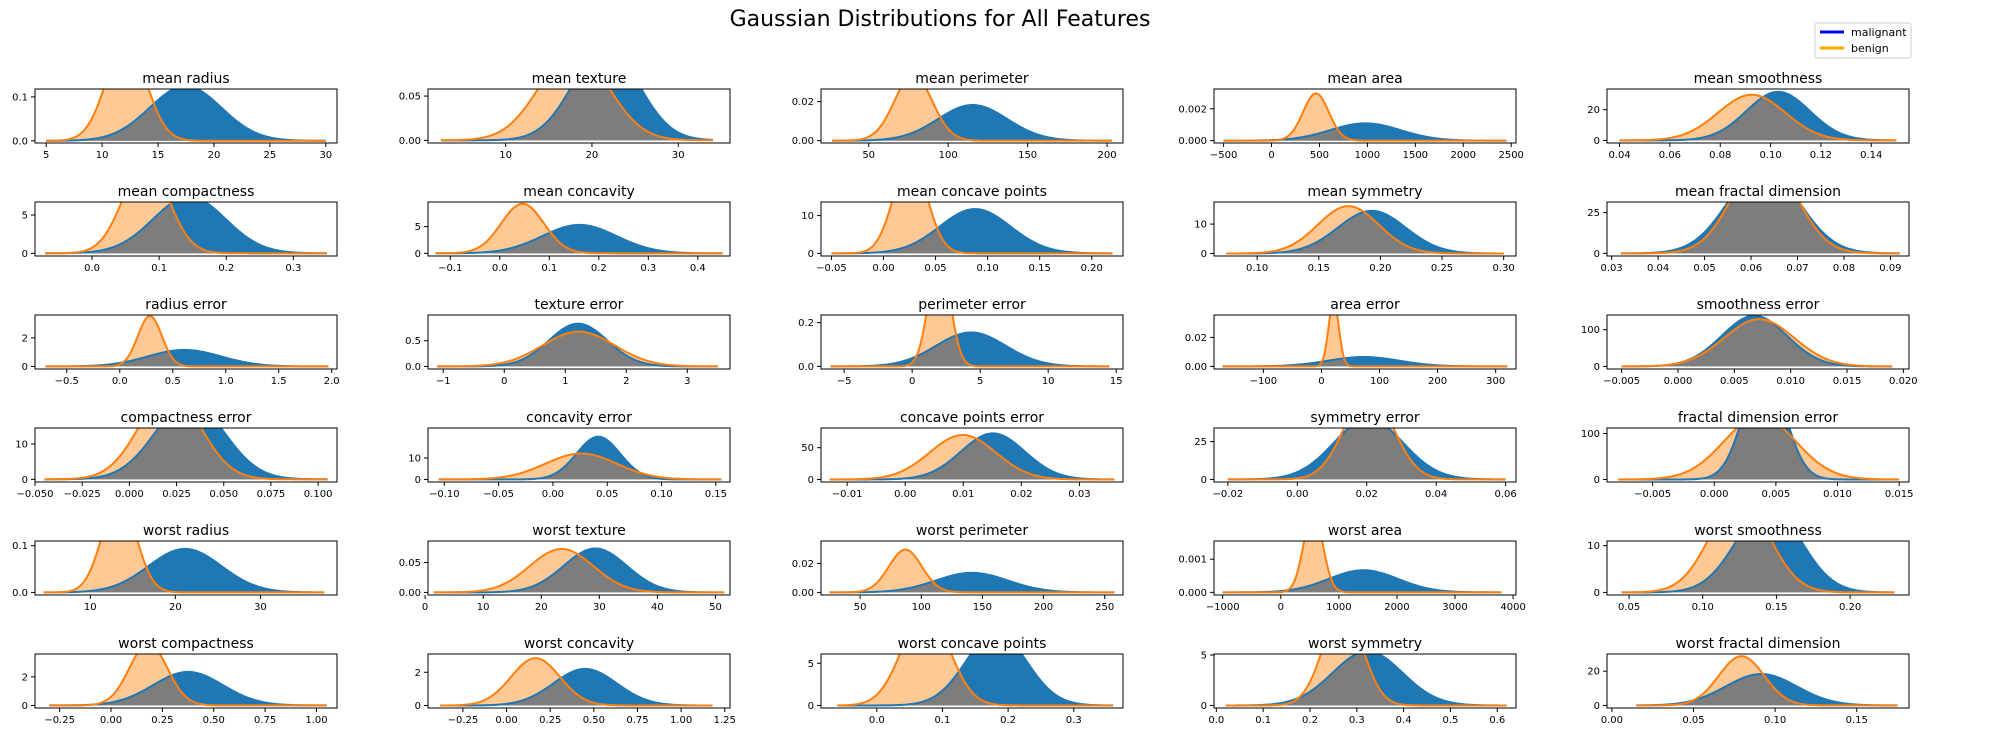 The height and width of the screenshot is (735, 2001). I want to click on subplot-title: worst concavity, so click(579, 644).